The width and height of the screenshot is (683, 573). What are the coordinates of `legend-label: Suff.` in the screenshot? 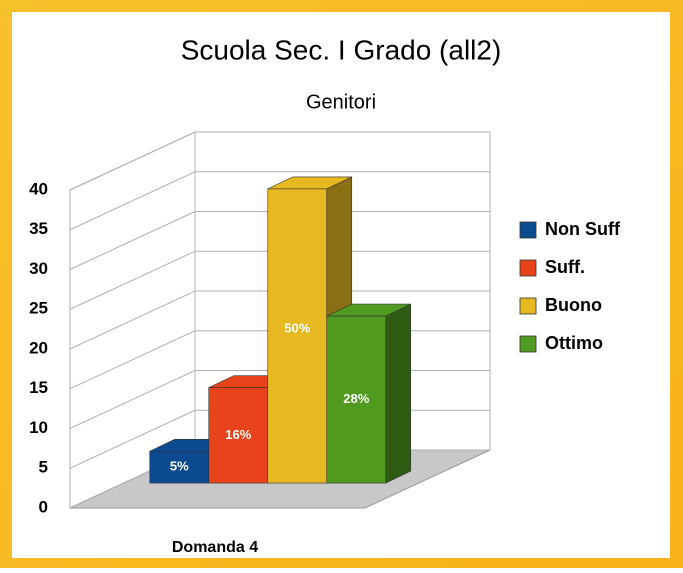 It's located at (565, 267).